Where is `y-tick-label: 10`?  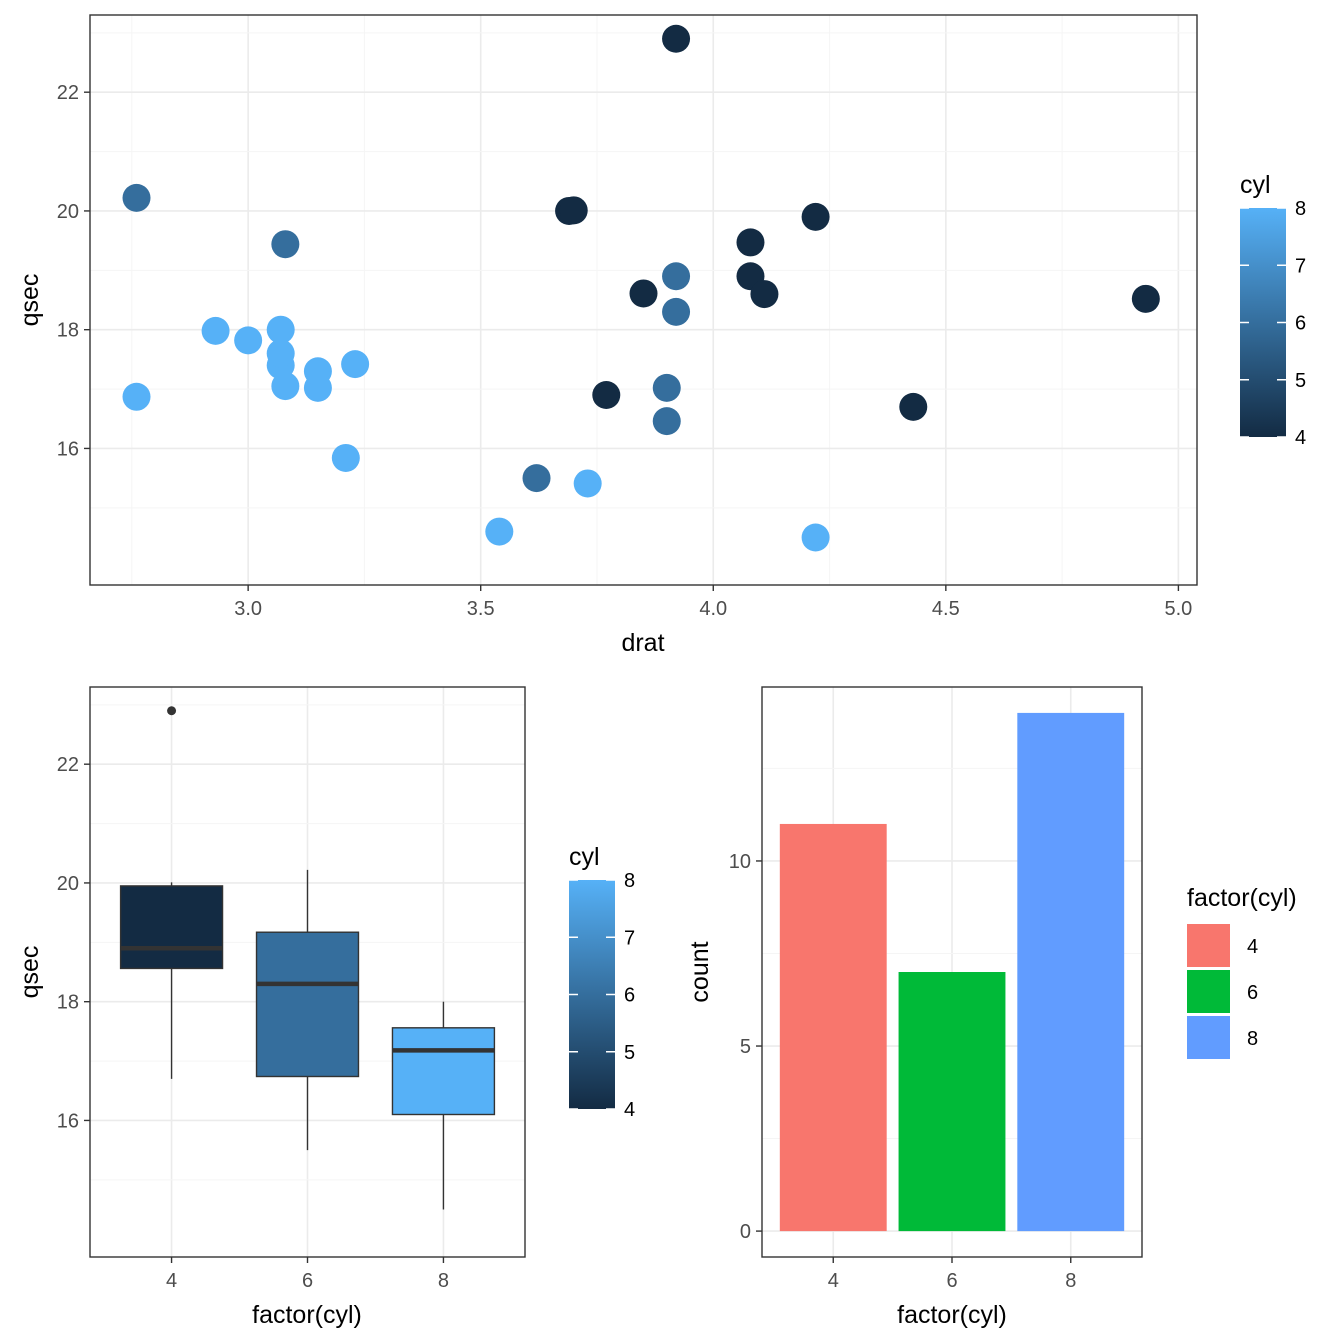 y-tick-label: 10 is located at coordinates (740, 862).